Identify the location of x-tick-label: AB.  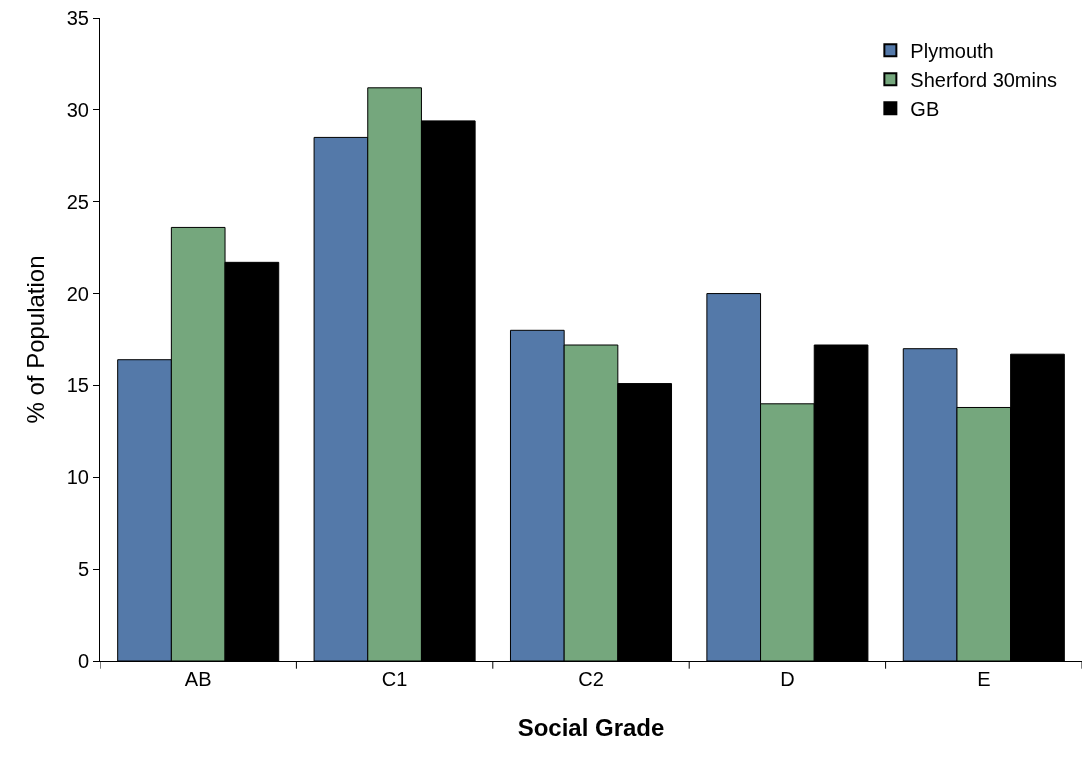
(198, 679).